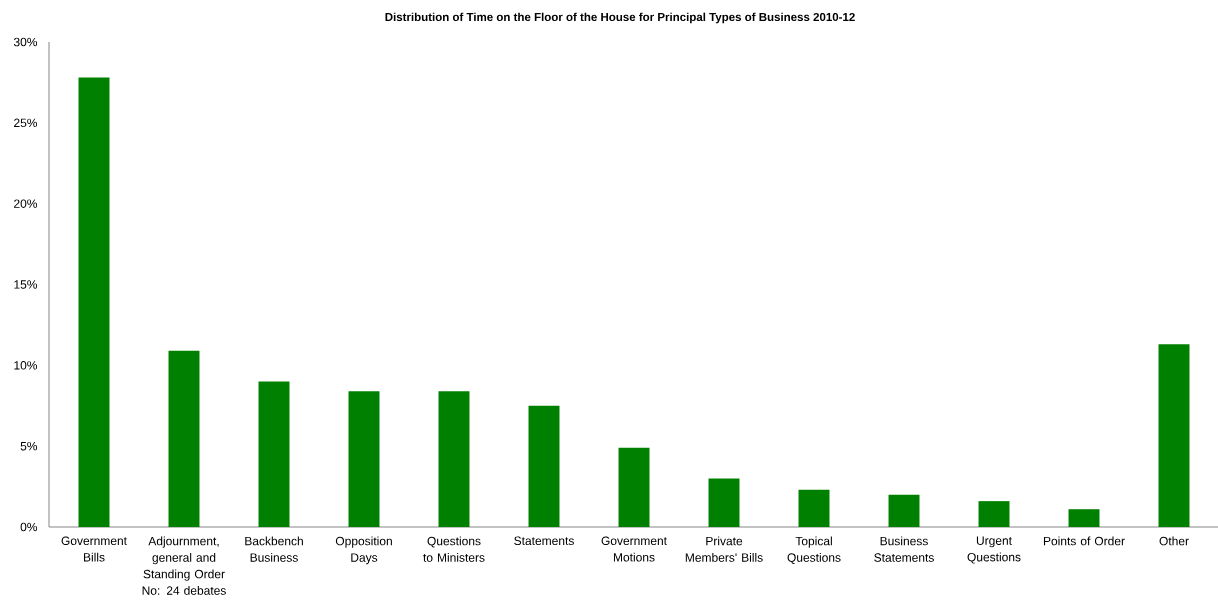  I want to click on x-tick-label: Opposition Days, so click(363, 550).